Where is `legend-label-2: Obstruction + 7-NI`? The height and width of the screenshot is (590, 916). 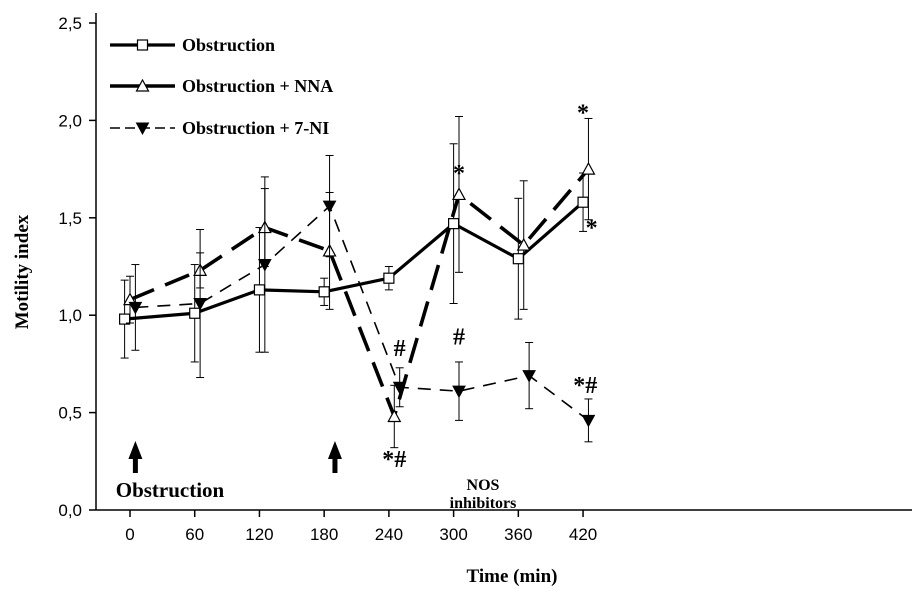
legend-label-2: Obstruction + 7-NI is located at coordinates (255, 128).